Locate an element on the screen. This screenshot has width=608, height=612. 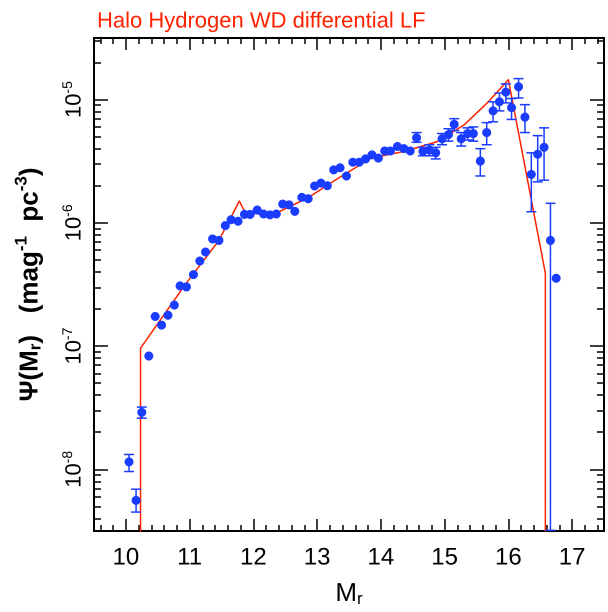
x-tick-label: 15 is located at coordinates (444, 557).